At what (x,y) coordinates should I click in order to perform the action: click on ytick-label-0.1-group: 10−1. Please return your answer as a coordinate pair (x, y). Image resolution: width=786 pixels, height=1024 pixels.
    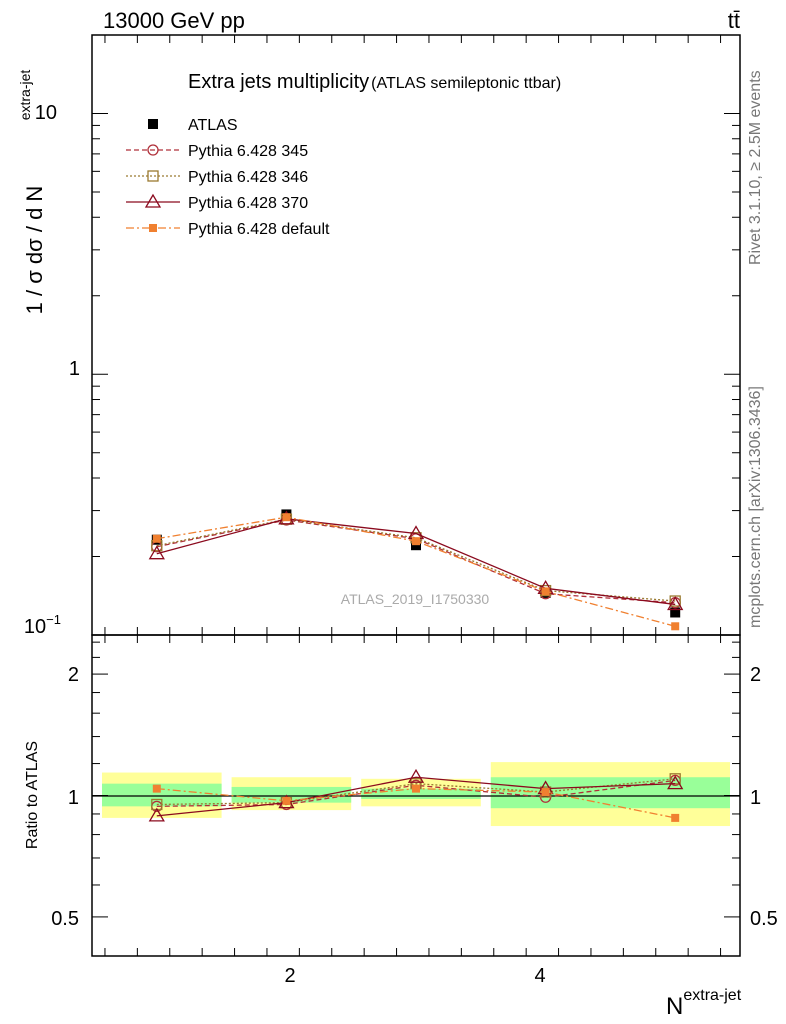
    Looking at the image, I should click on (42, 625).